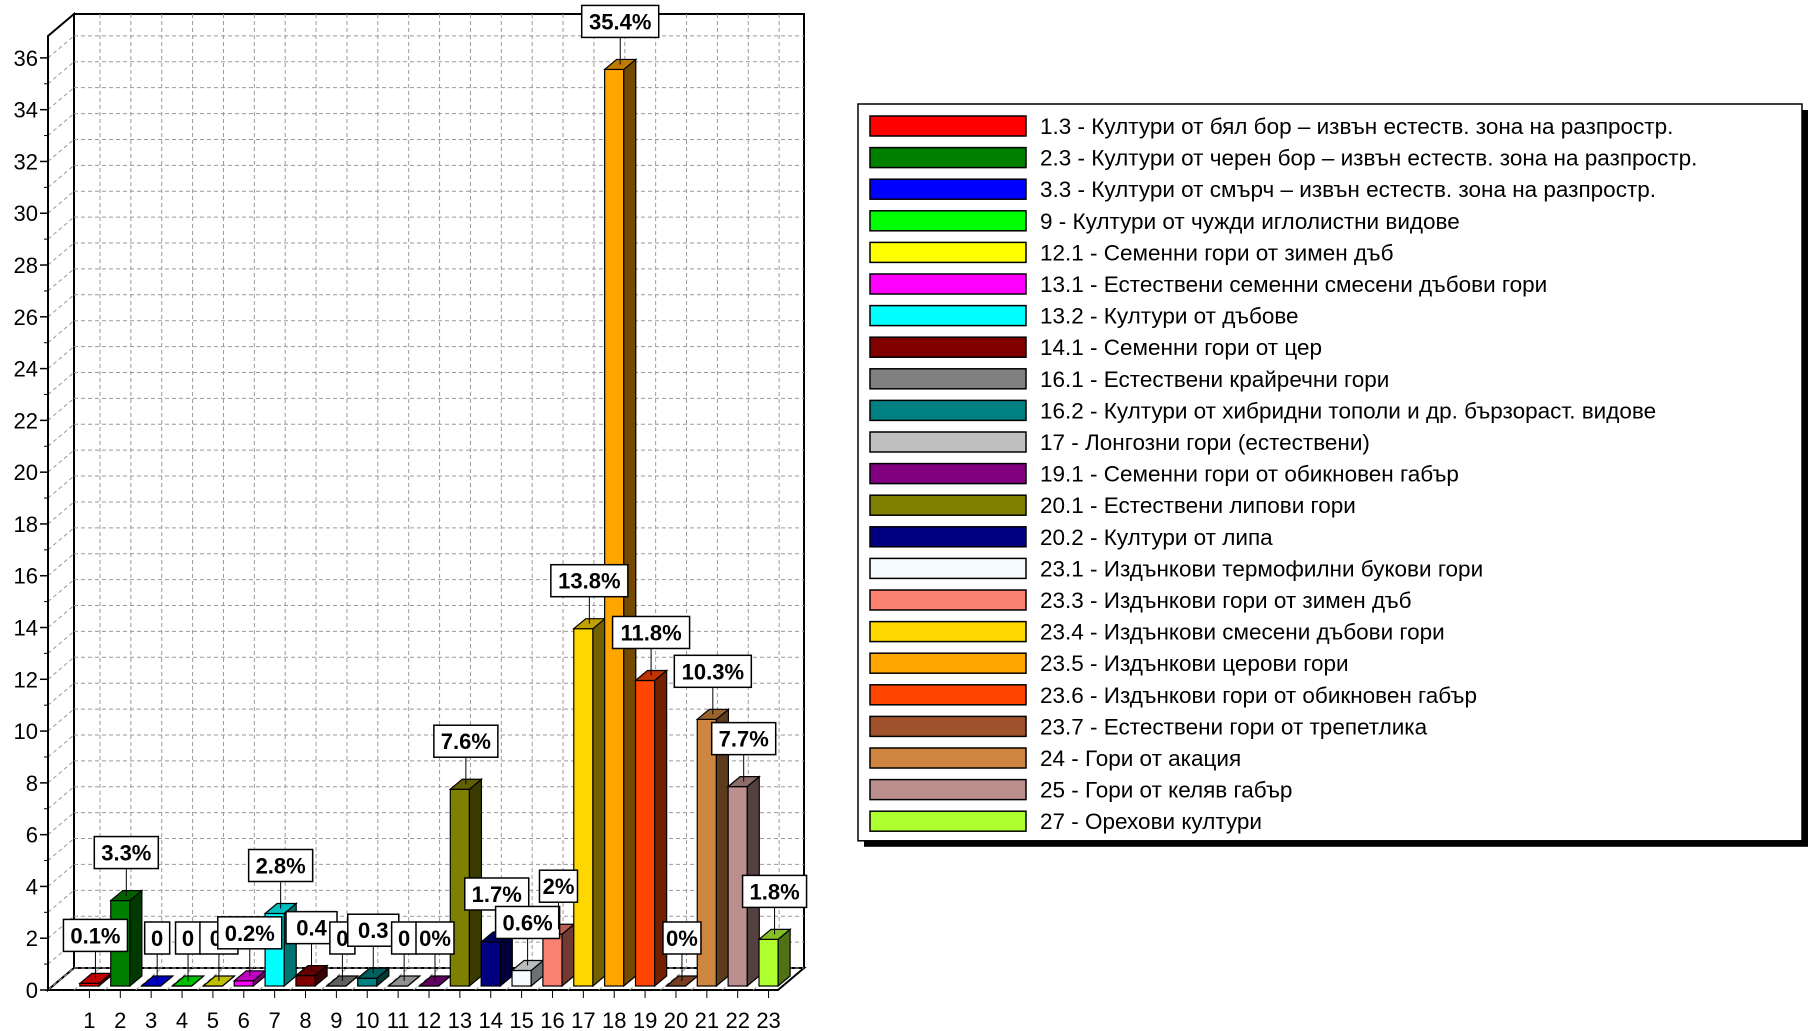  What do you see at coordinates (1198, 505) in the screenshot?
I see `legend-label: 20.1 - Естествени липови гори` at bounding box center [1198, 505].